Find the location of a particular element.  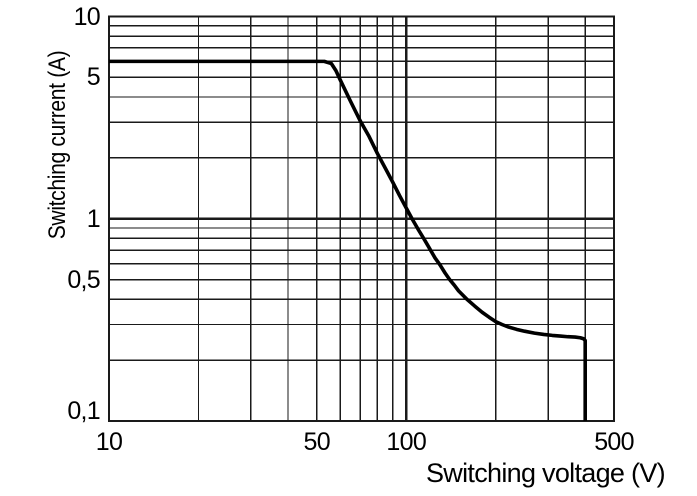

x-axis-title: Switching voltage (V) is located at coordinates (546, 473).